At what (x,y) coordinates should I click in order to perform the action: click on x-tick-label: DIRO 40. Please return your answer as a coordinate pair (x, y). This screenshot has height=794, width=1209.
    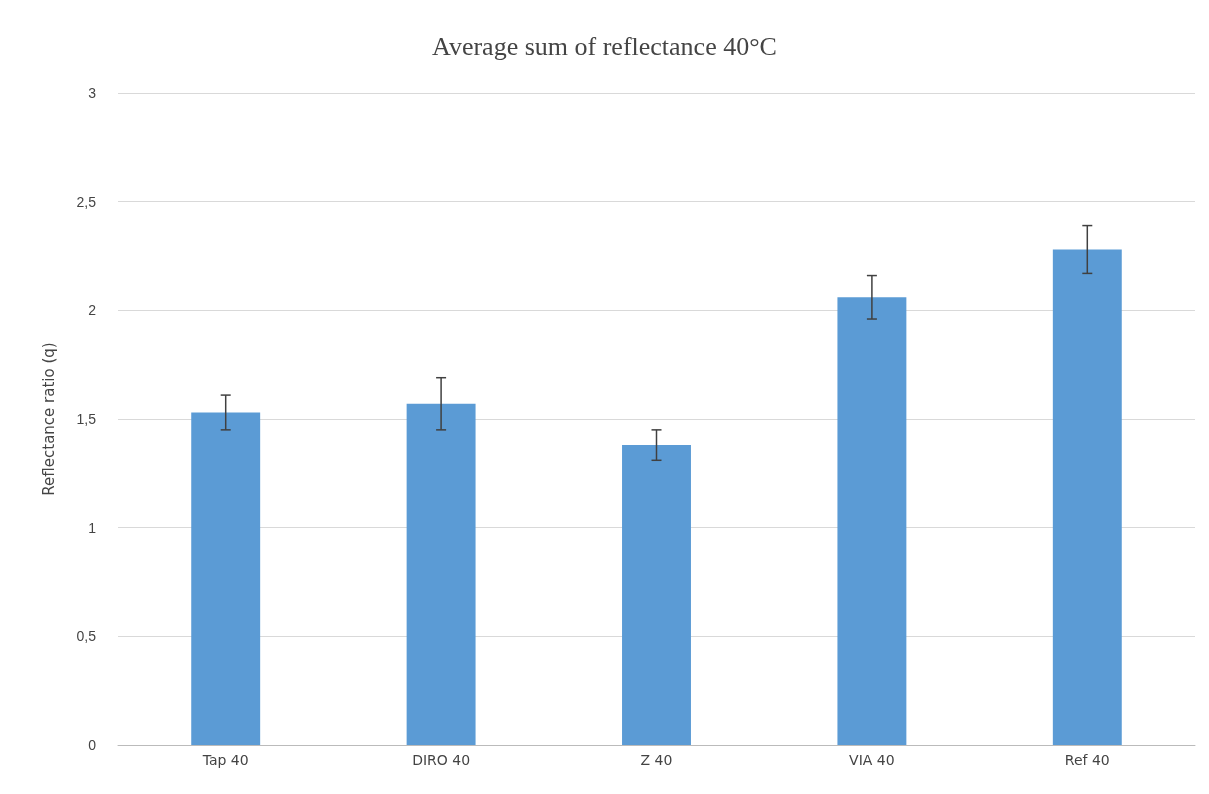
    Looking at the image, I should click on (441, 760).